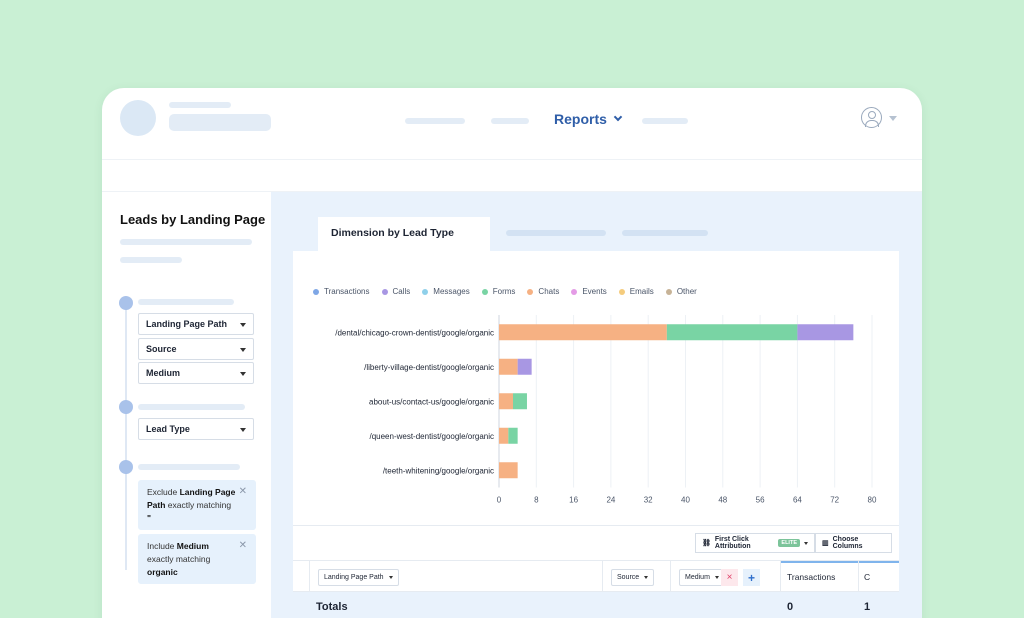 The width and height of the screenshot is (1024, 618). Describe the element at coordinates (867, 607) in the screenshot. I see `totals-next: 1` at that location.